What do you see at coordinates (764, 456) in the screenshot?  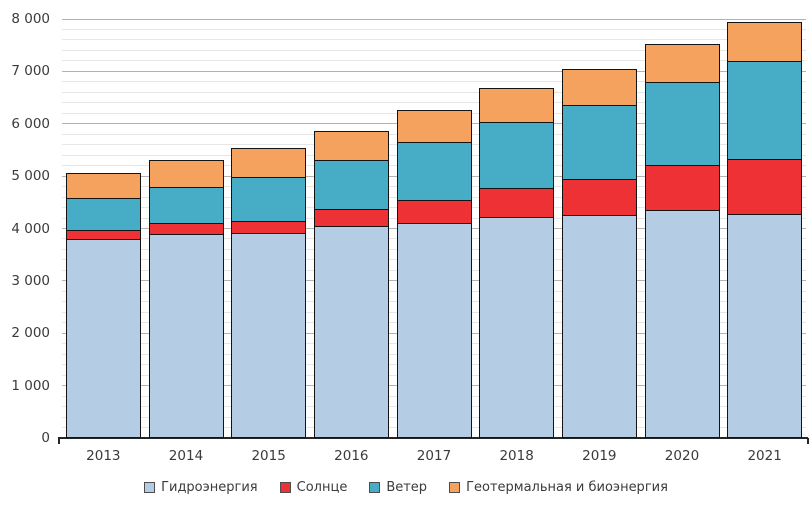 I see `x-tick-label: 2021` at bounding box center [764, 456].